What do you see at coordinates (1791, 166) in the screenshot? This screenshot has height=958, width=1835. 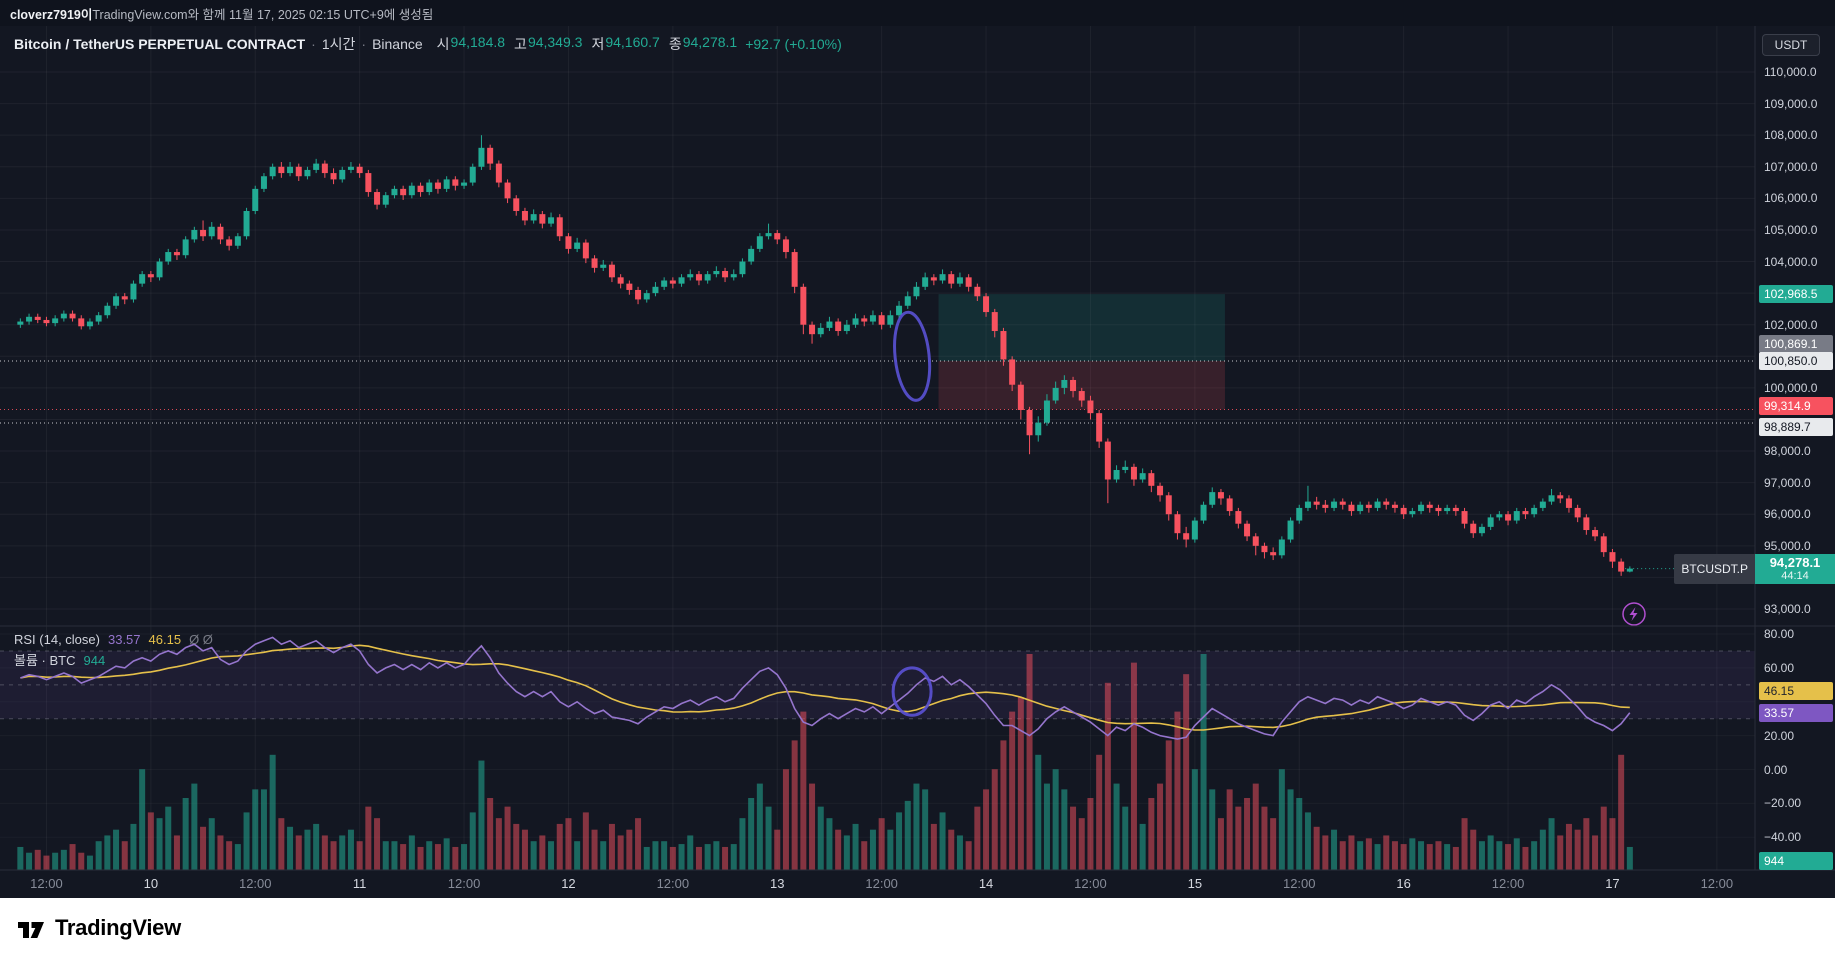 I see `price-tick-label: 107,000.0` at bounding box center [1791, 166].